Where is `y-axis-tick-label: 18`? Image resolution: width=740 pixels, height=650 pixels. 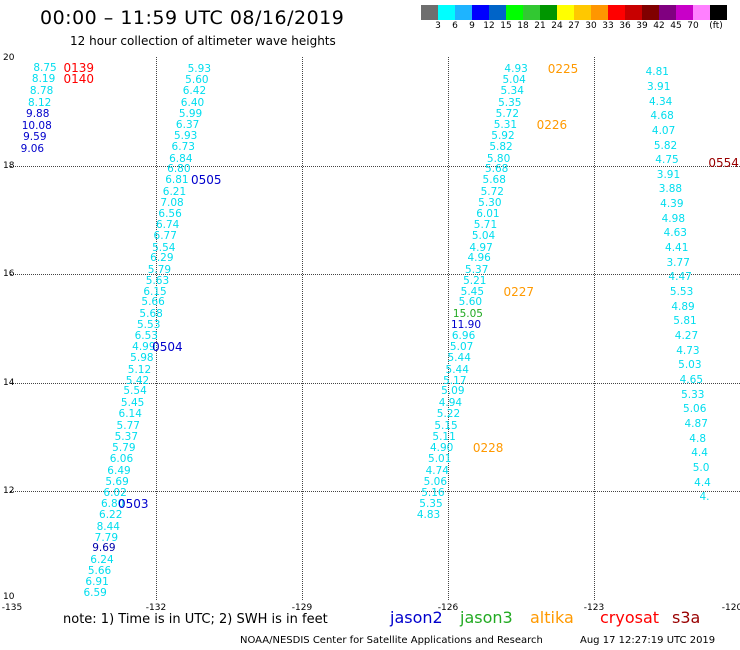 y-axis-tick-label: 18 is located at coordinates (9, 165).